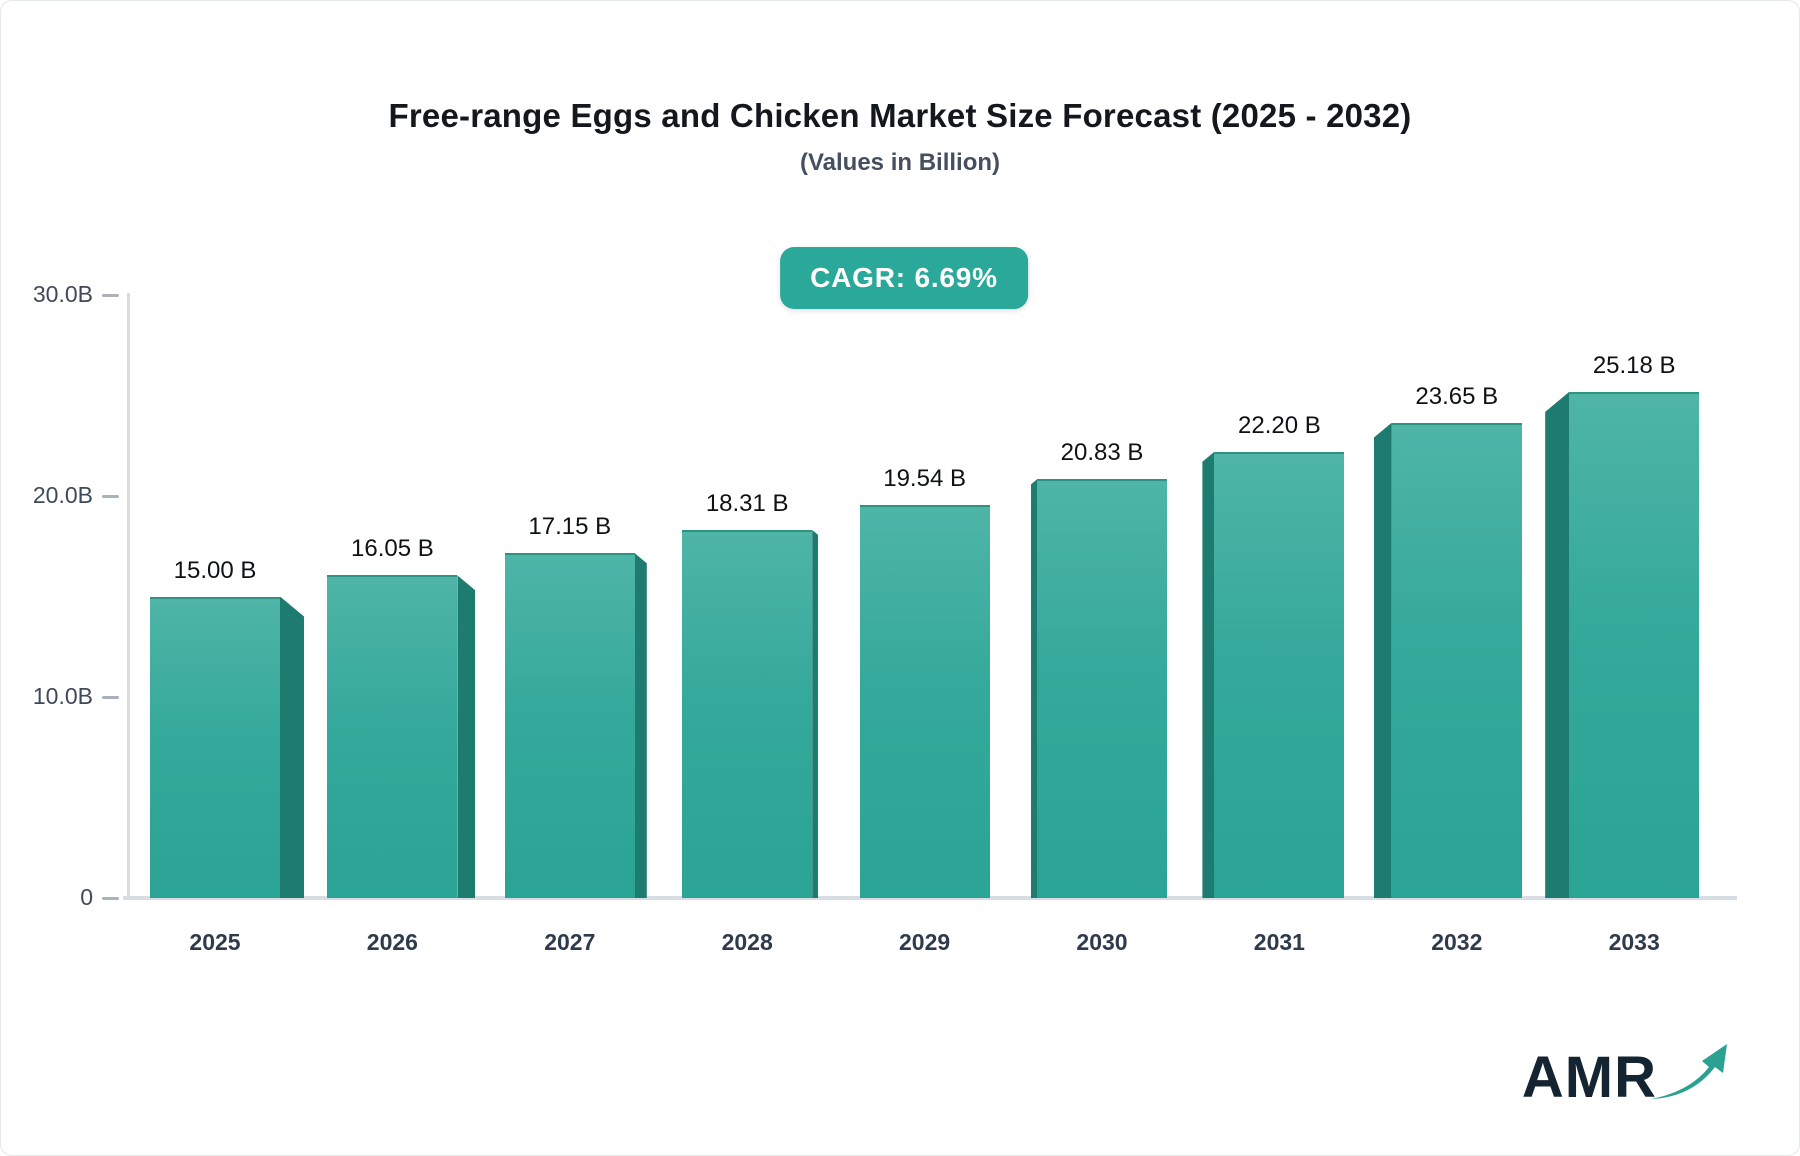  What do you see at coordinates (904, 278) in the screenshot?
I see `cagr-badge: CAGR: 6.69%` at bounding box center [904, 278].